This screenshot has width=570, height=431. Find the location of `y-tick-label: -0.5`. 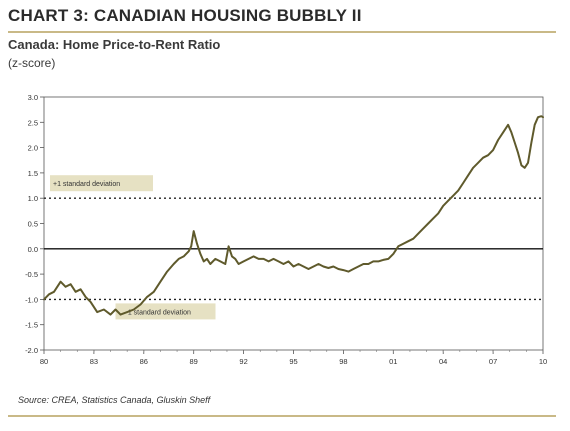

y-tick-label: -0.5 is located at coordinates (31, 274).